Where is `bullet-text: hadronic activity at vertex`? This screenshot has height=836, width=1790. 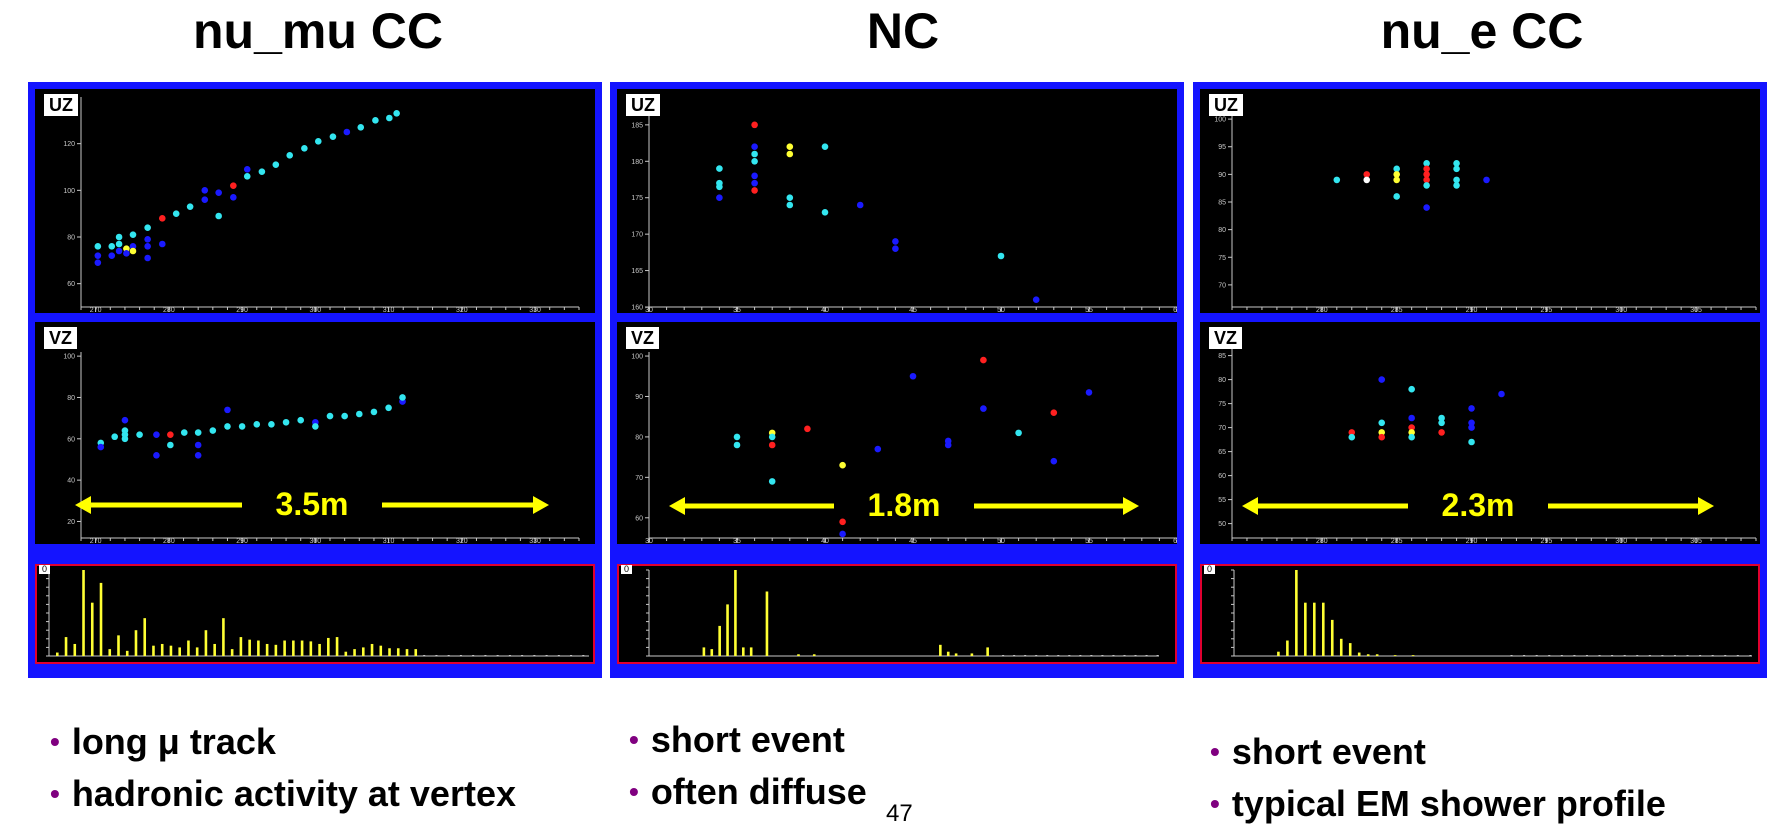 bullet-text: hadronic activity at vertex is located at coordinates (293, 793).